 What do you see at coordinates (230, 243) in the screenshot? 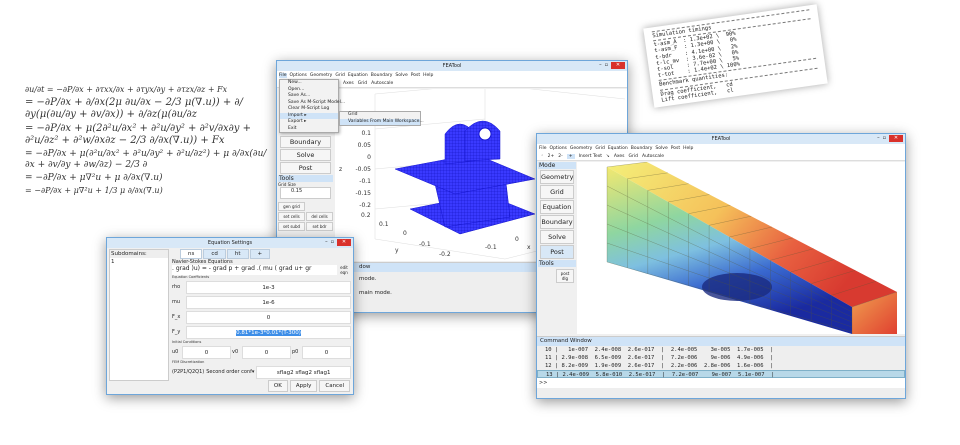
I see `dialog-title: Equation Settings` at bounding box center [230, 243].